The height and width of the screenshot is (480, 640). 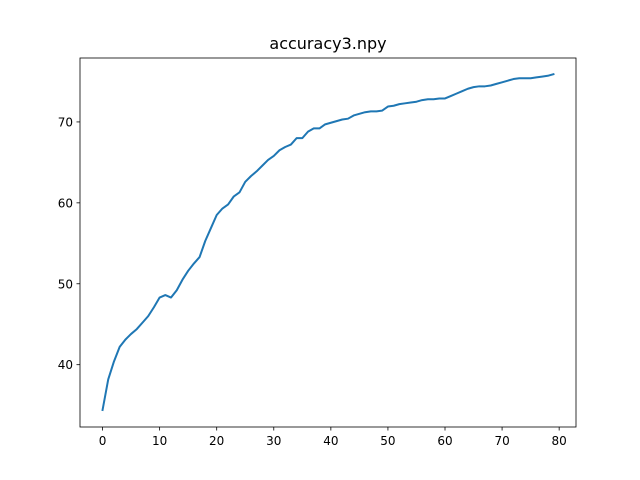 What do you see at coordinates (65, 284) in the screenshot?
I see `y-tick-label: 50` at bounding box center [65, 284].